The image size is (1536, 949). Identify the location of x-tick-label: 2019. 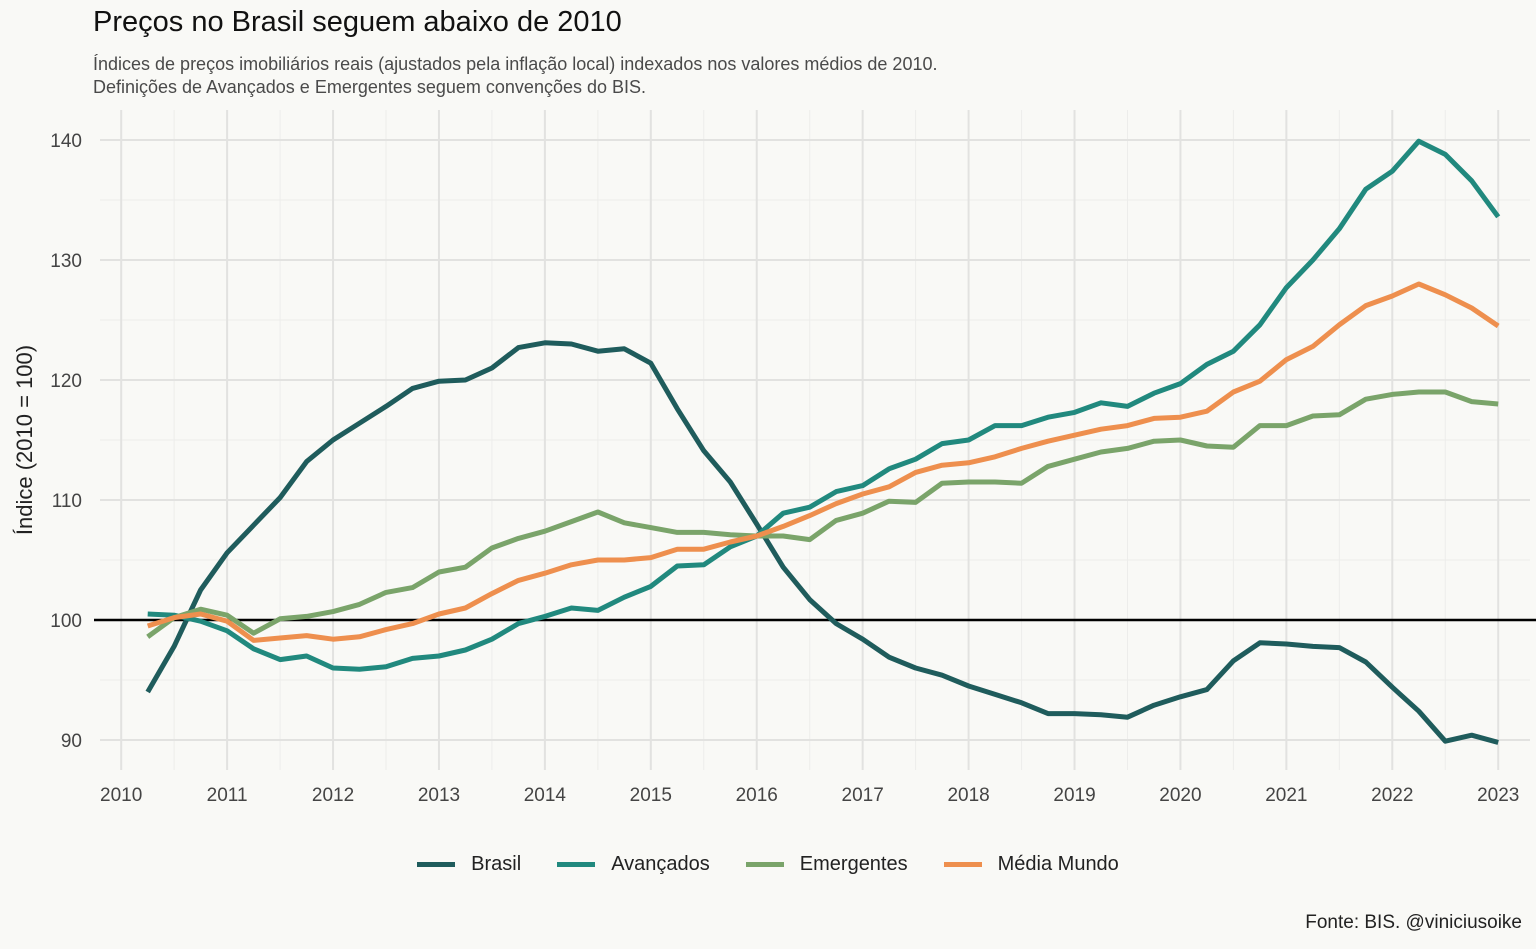
(1074, 795).